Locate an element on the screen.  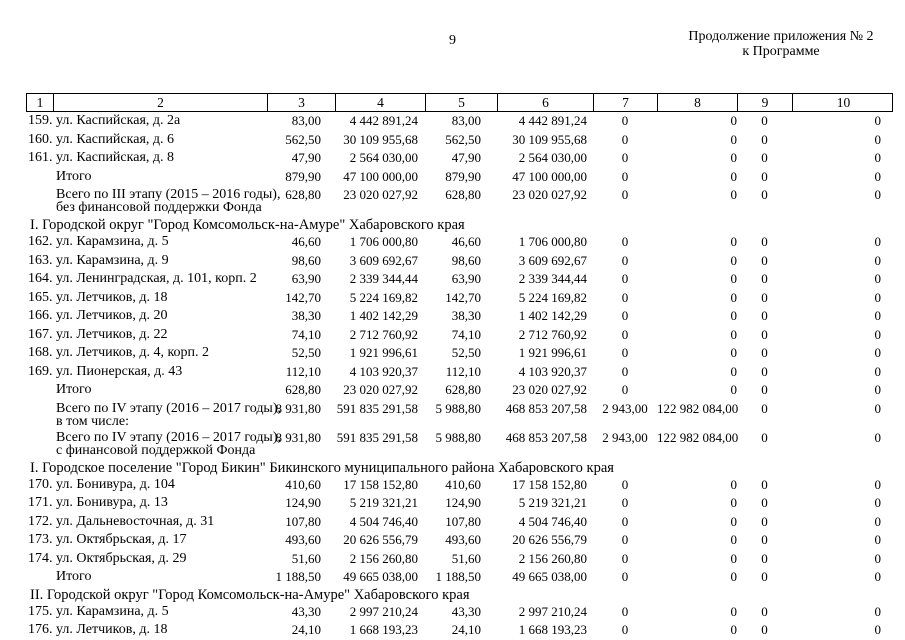
header-cell-2: 2 is located at coordinates (161, 102).